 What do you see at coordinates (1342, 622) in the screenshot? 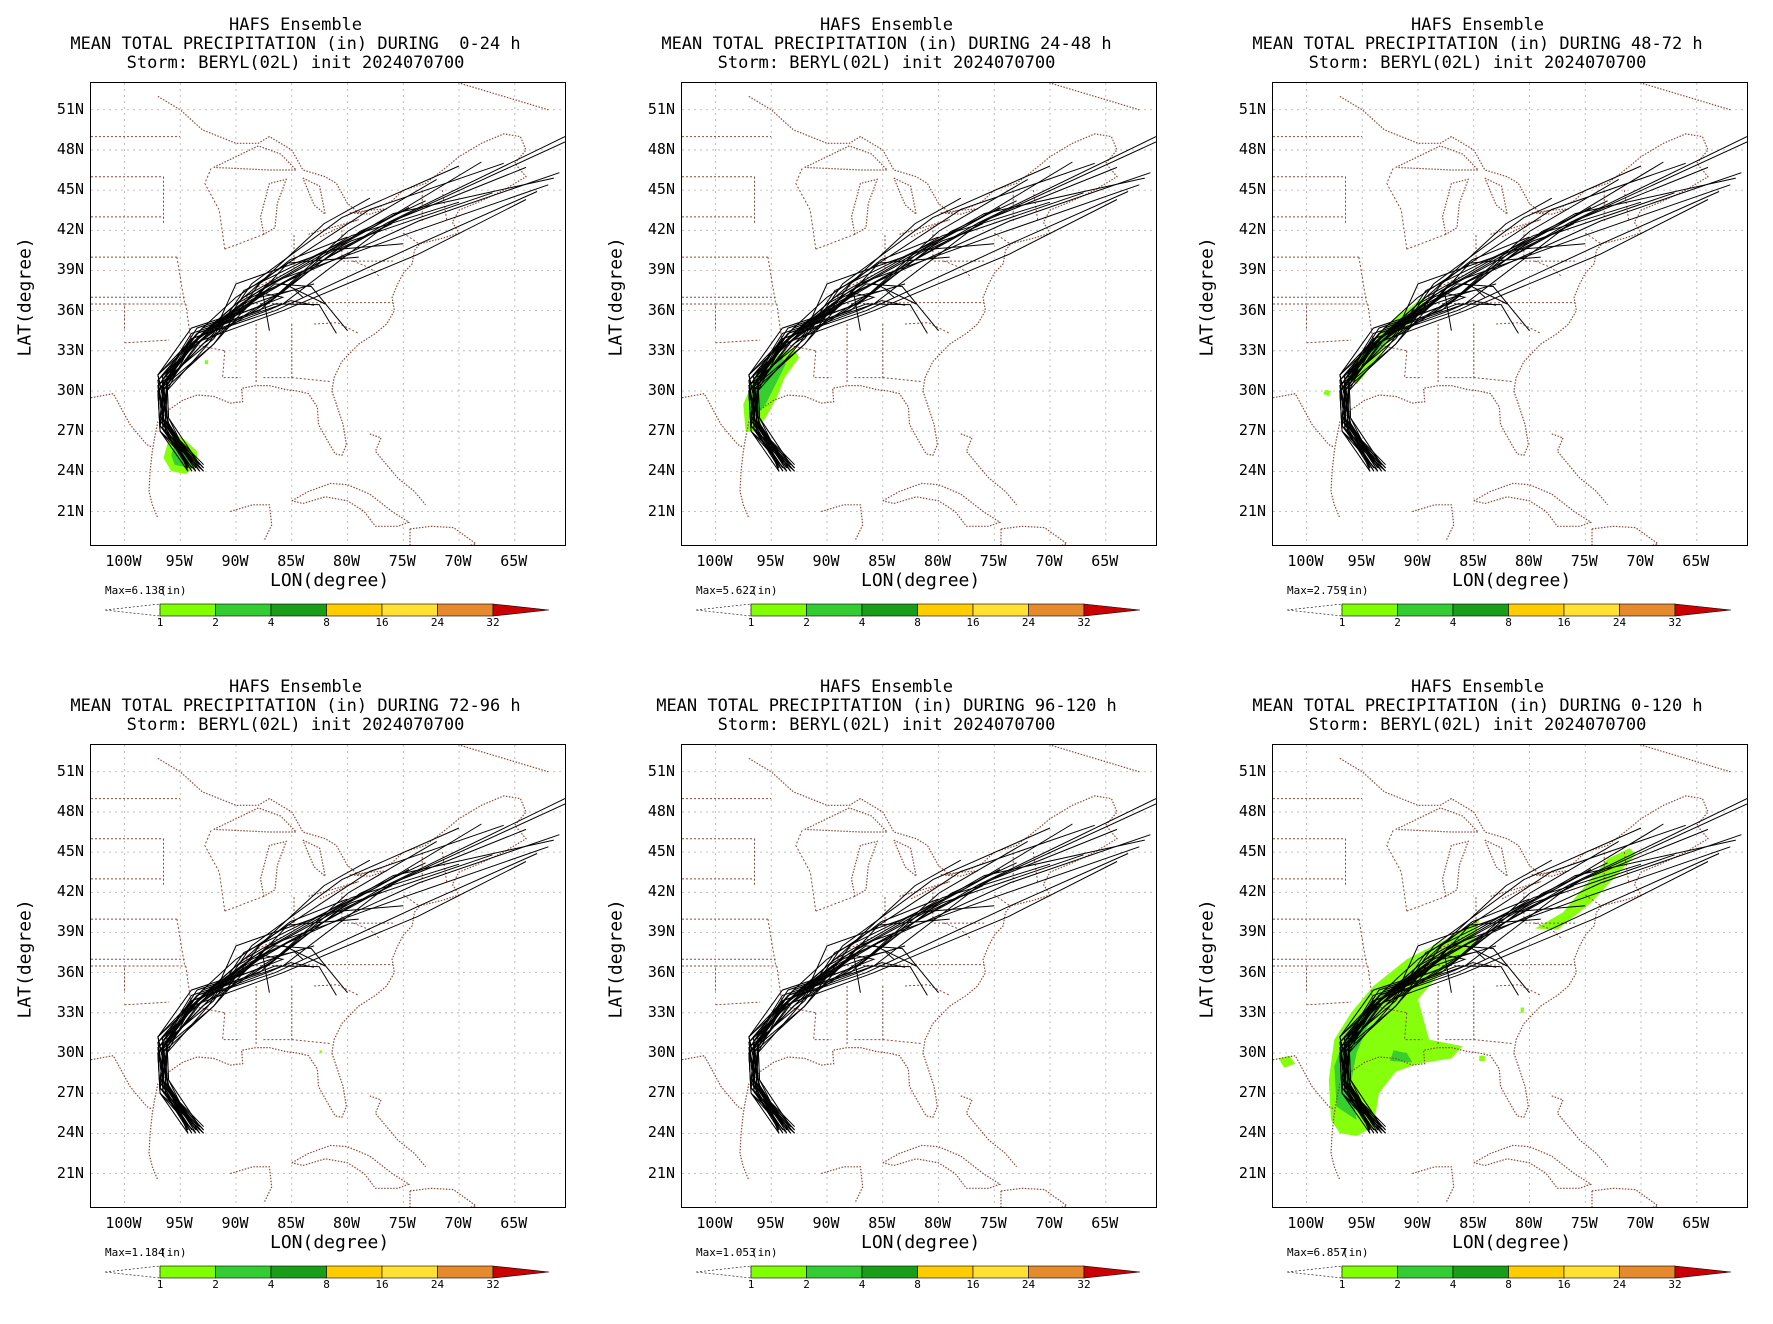
I see `colorbar-level-label: 1` at bounding box center [1342, 622].